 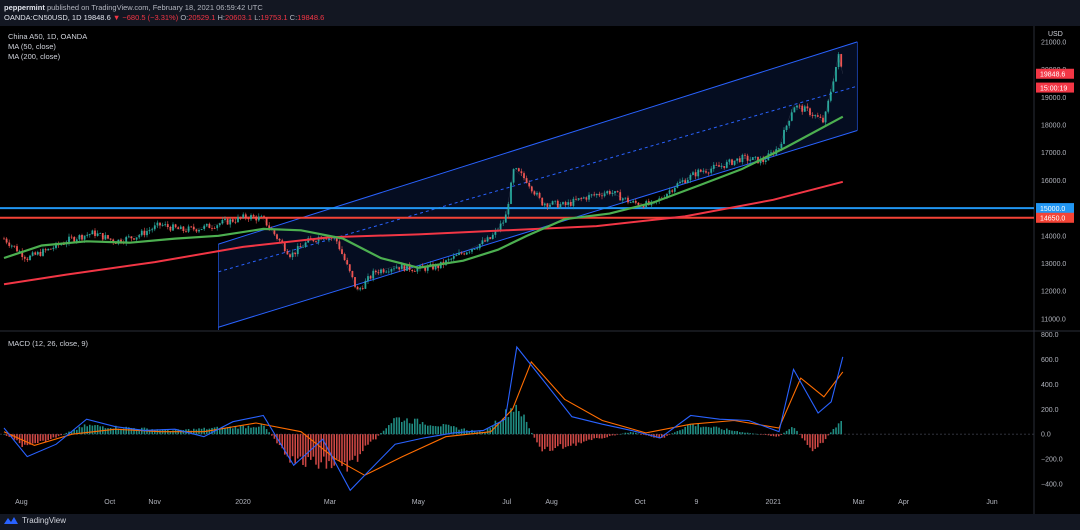 I want to click on low-value: 19753.1, so click(x=274, y=17).